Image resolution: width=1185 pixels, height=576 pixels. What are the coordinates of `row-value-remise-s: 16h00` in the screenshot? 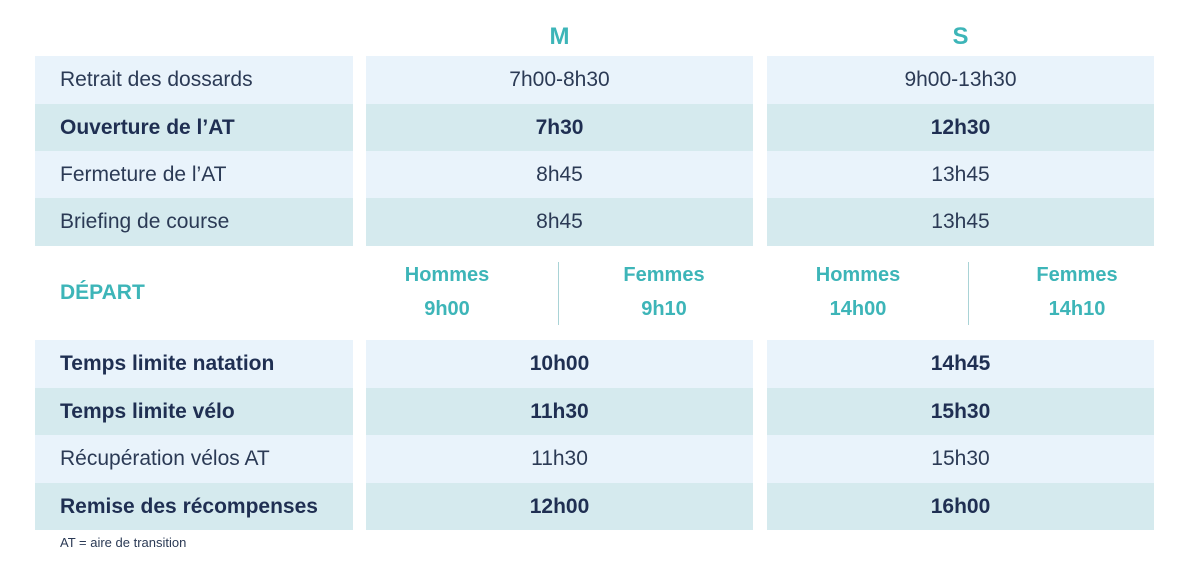 It's located at (960, 506).